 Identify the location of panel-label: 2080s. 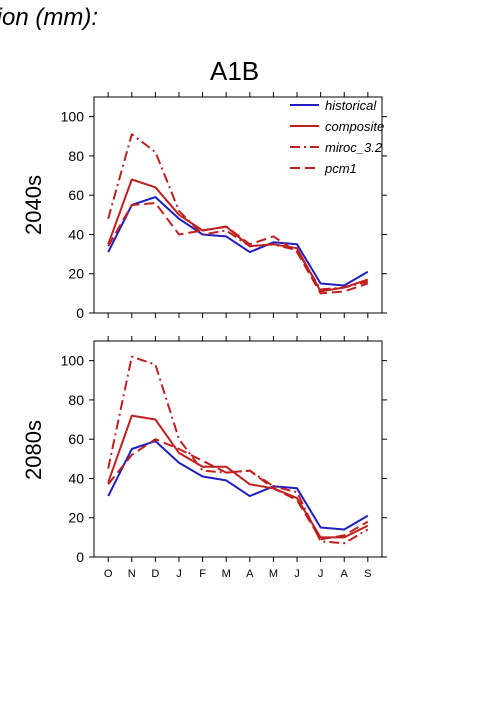
(33, 450).